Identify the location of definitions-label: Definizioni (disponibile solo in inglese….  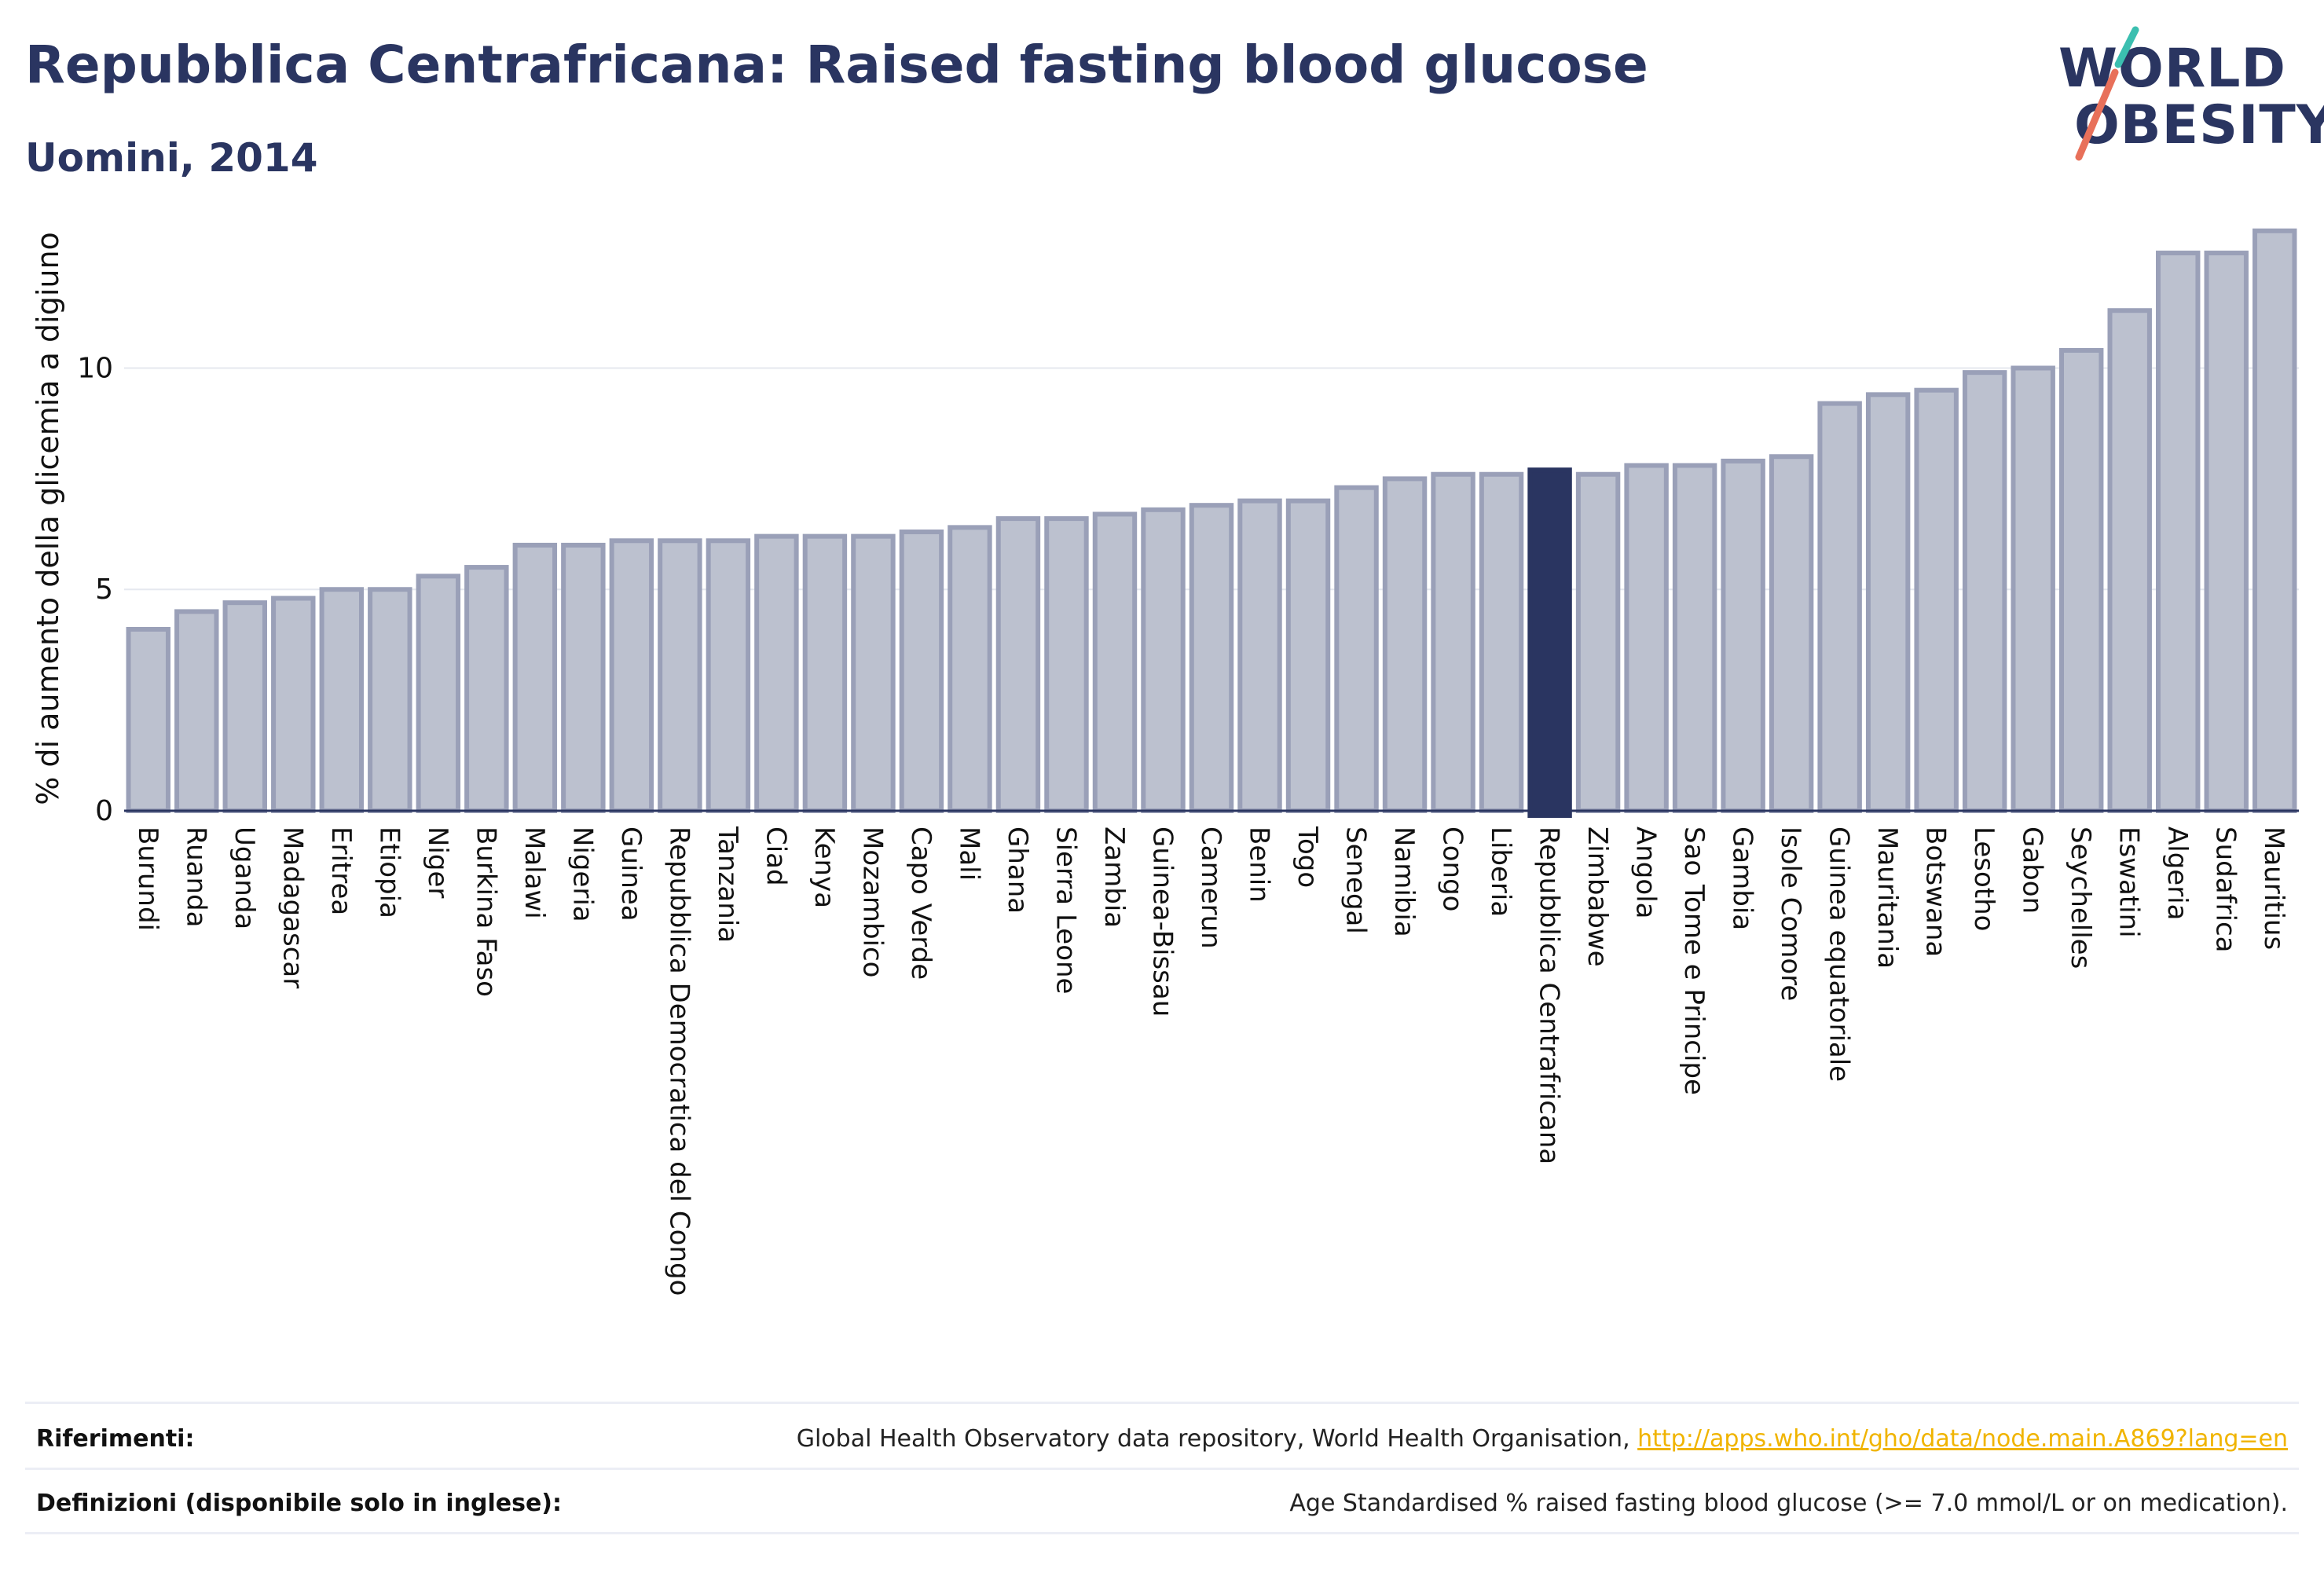
(299, 1503).